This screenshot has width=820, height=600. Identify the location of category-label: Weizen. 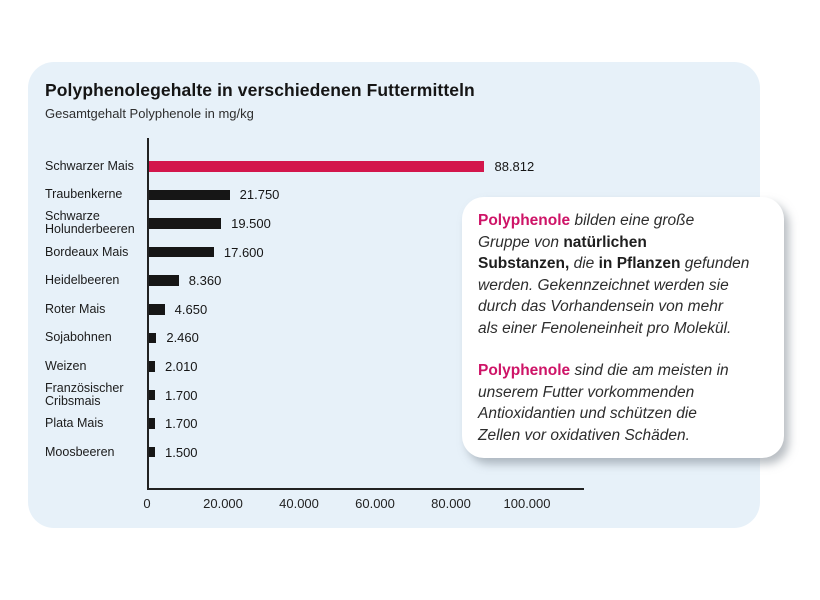
(66, 365).